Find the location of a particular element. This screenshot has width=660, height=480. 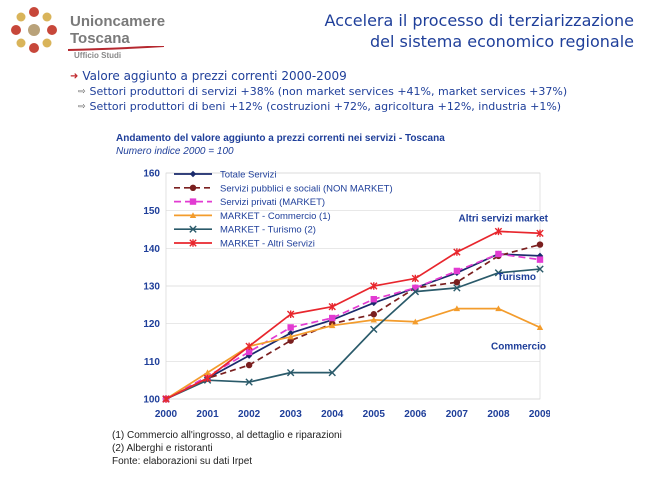

chart-annotations: Altri servizi market Turismo Commercio is located at coordinates (504, 282).